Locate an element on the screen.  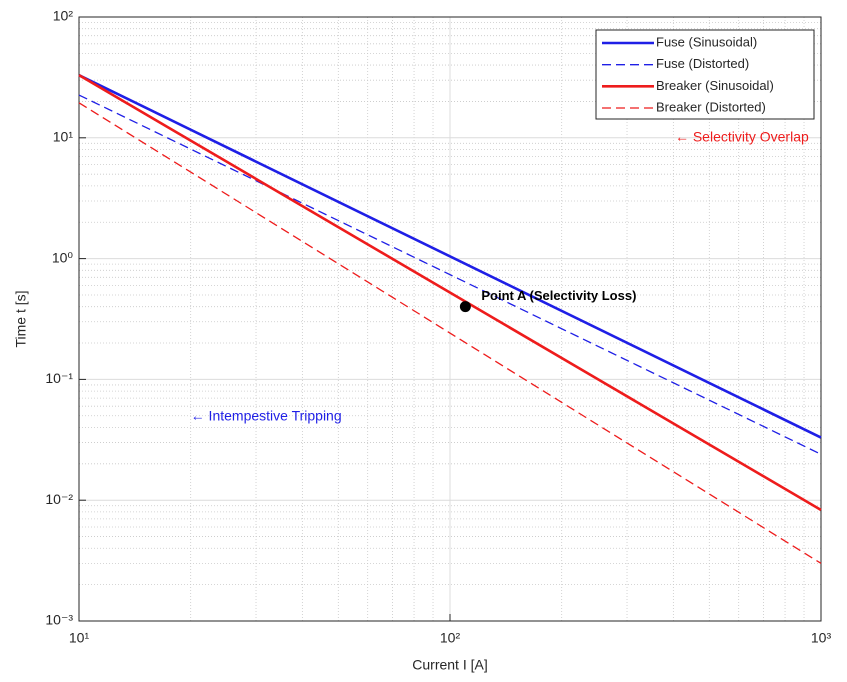
legend-box is located at coordinates (705, 74).